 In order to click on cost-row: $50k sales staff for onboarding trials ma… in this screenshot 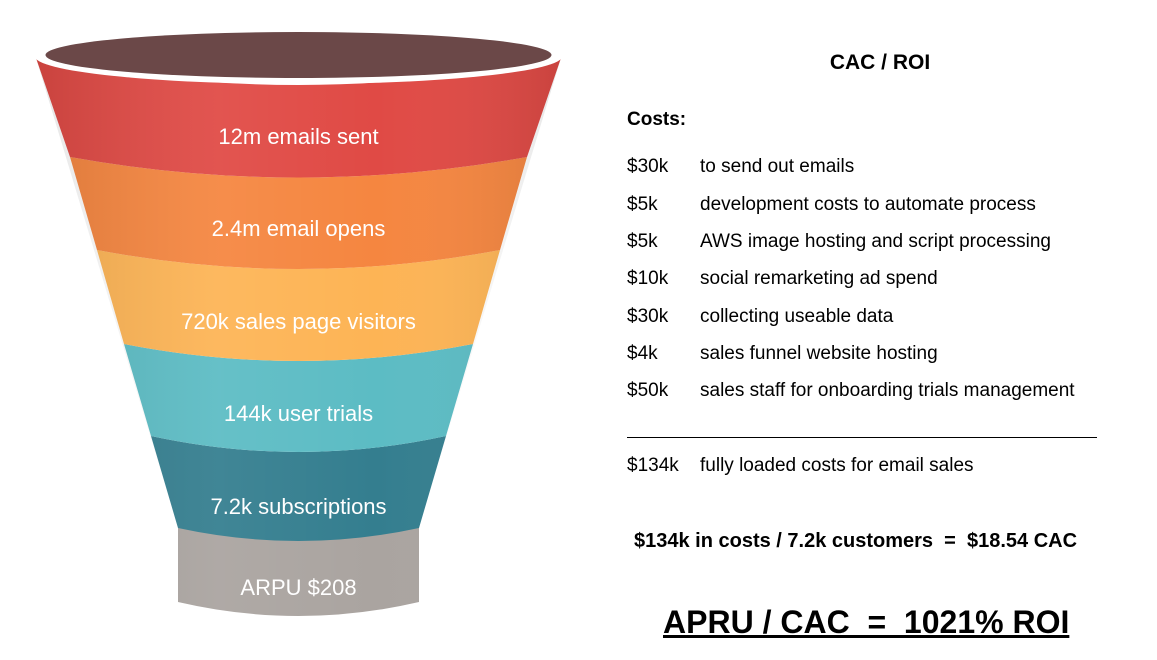, I will do `click(851, 391)`.